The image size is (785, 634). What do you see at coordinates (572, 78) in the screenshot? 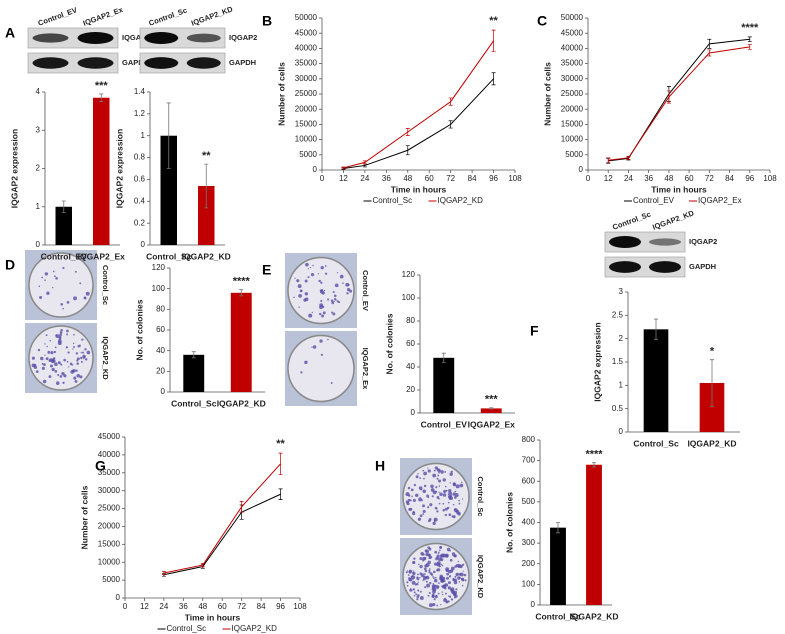
I see `y-tick-label: 30000` at bounding box center [572, 78].